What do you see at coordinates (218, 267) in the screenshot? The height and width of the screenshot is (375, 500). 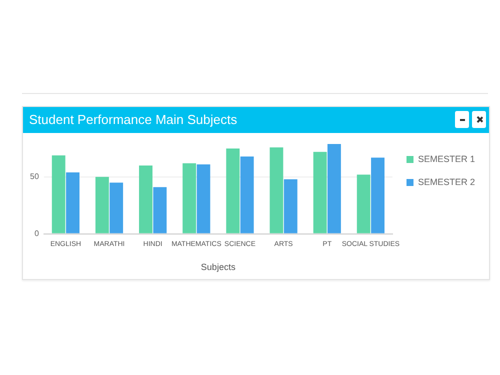 I see `x-axis-title: Subjects` at bounding box center [218, 267].